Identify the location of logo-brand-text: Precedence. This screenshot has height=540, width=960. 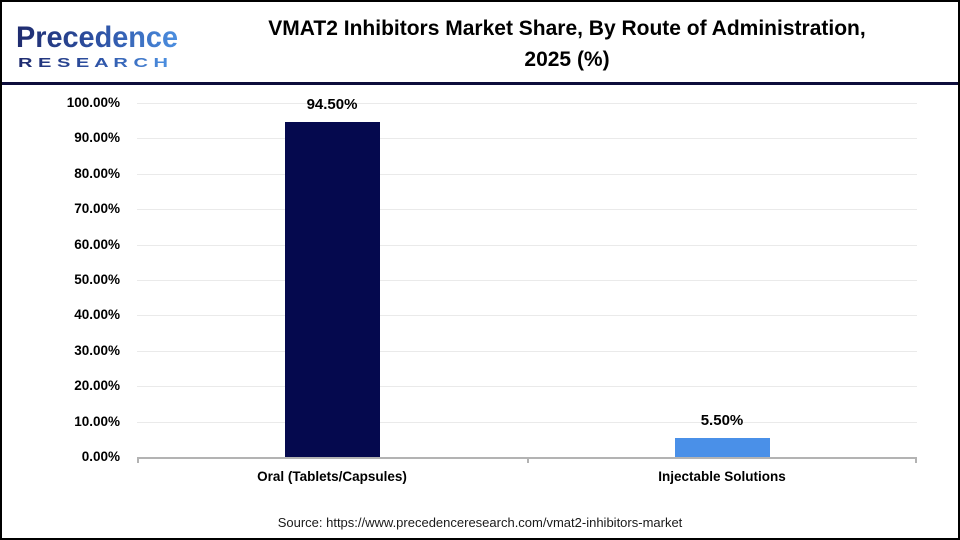
(97, 37).